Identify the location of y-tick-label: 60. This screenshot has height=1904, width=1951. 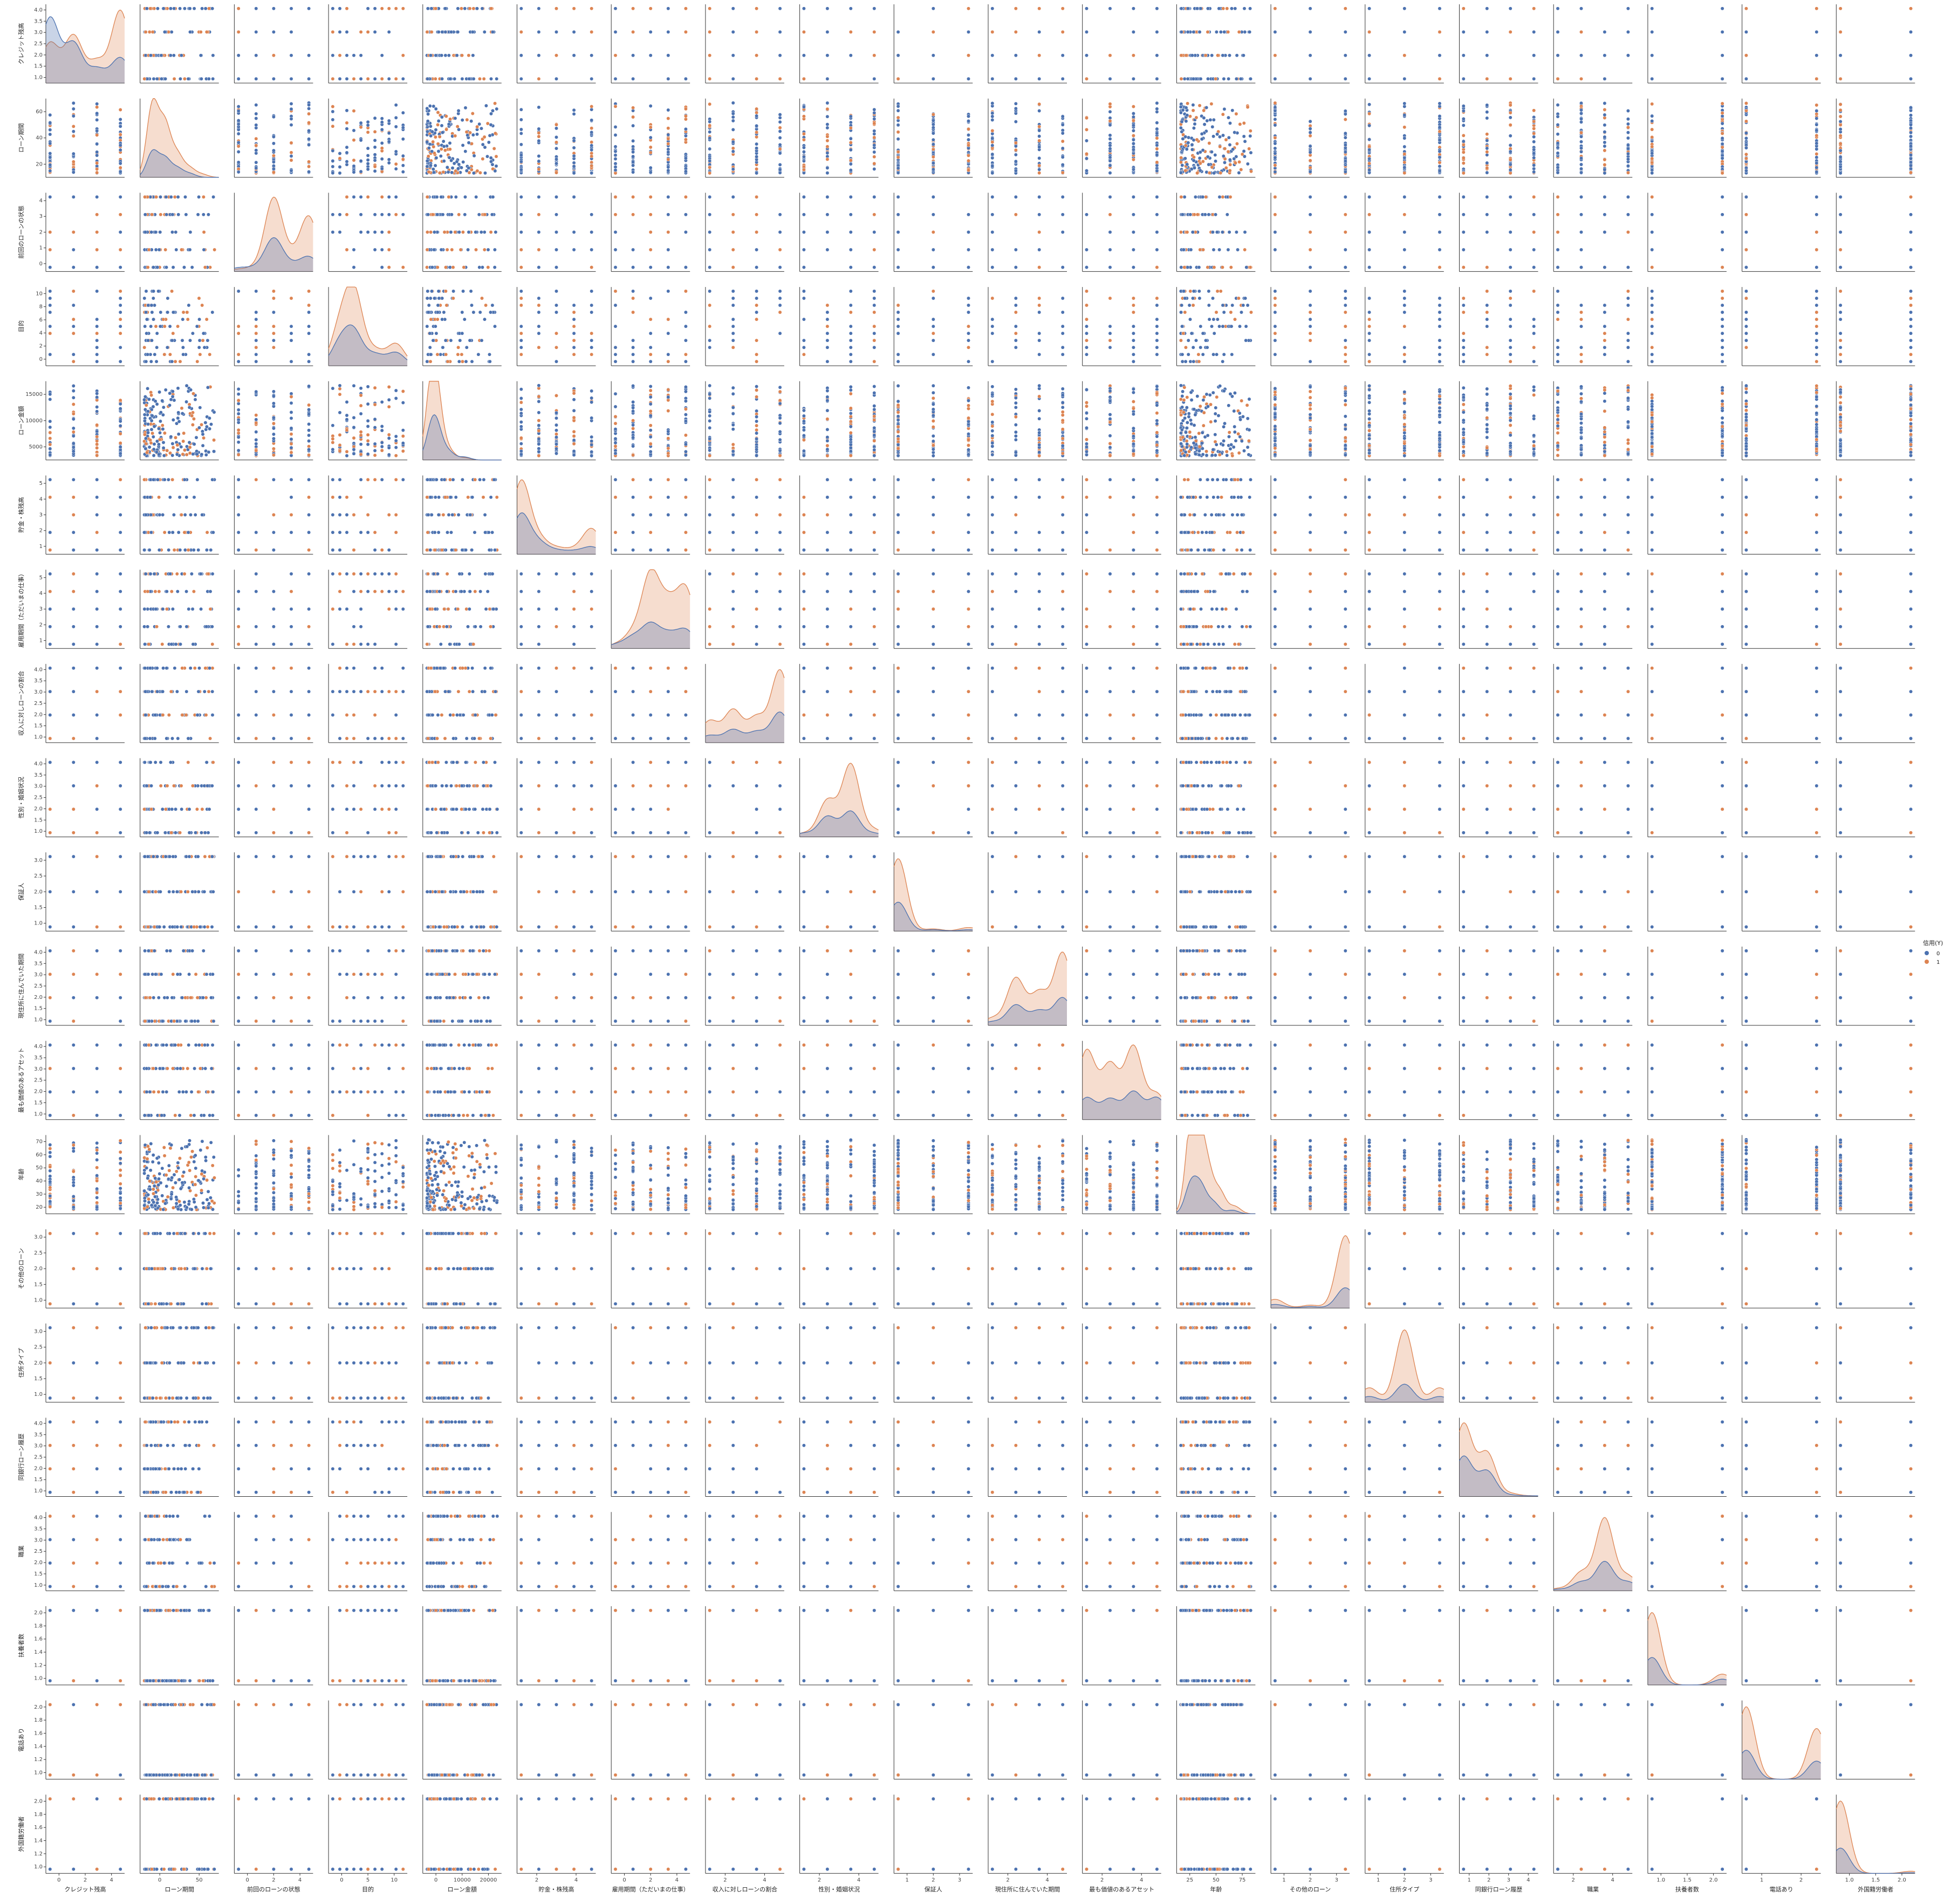
(39, 112).